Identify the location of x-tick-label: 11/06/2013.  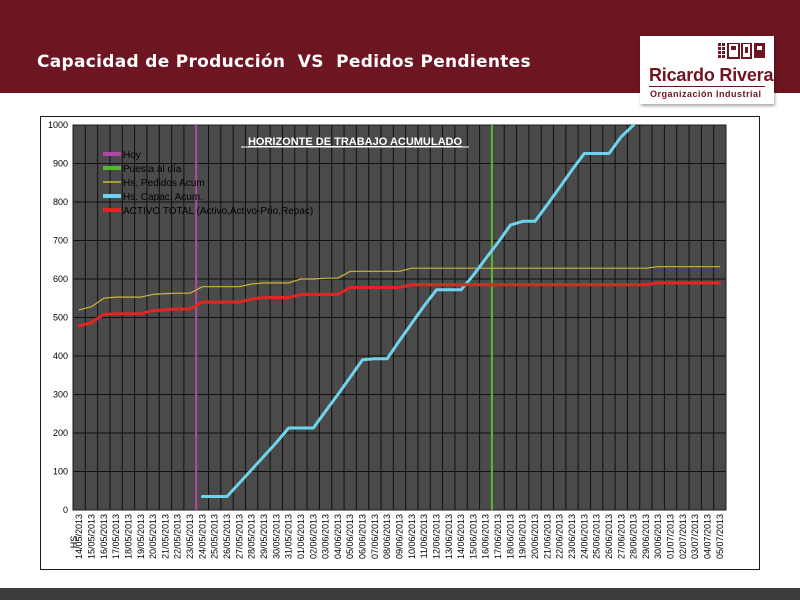
(424, 536).